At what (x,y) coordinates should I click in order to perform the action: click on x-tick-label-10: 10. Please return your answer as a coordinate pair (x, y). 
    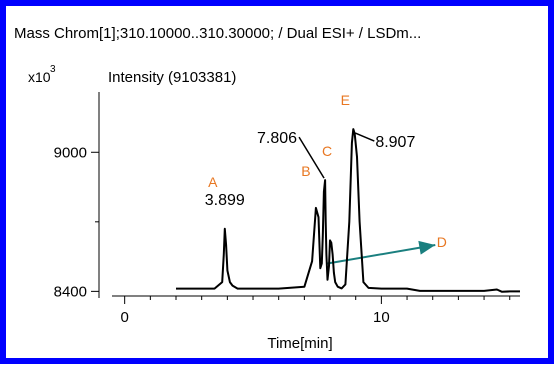
    Looking at the image, I should click on (381, 317).